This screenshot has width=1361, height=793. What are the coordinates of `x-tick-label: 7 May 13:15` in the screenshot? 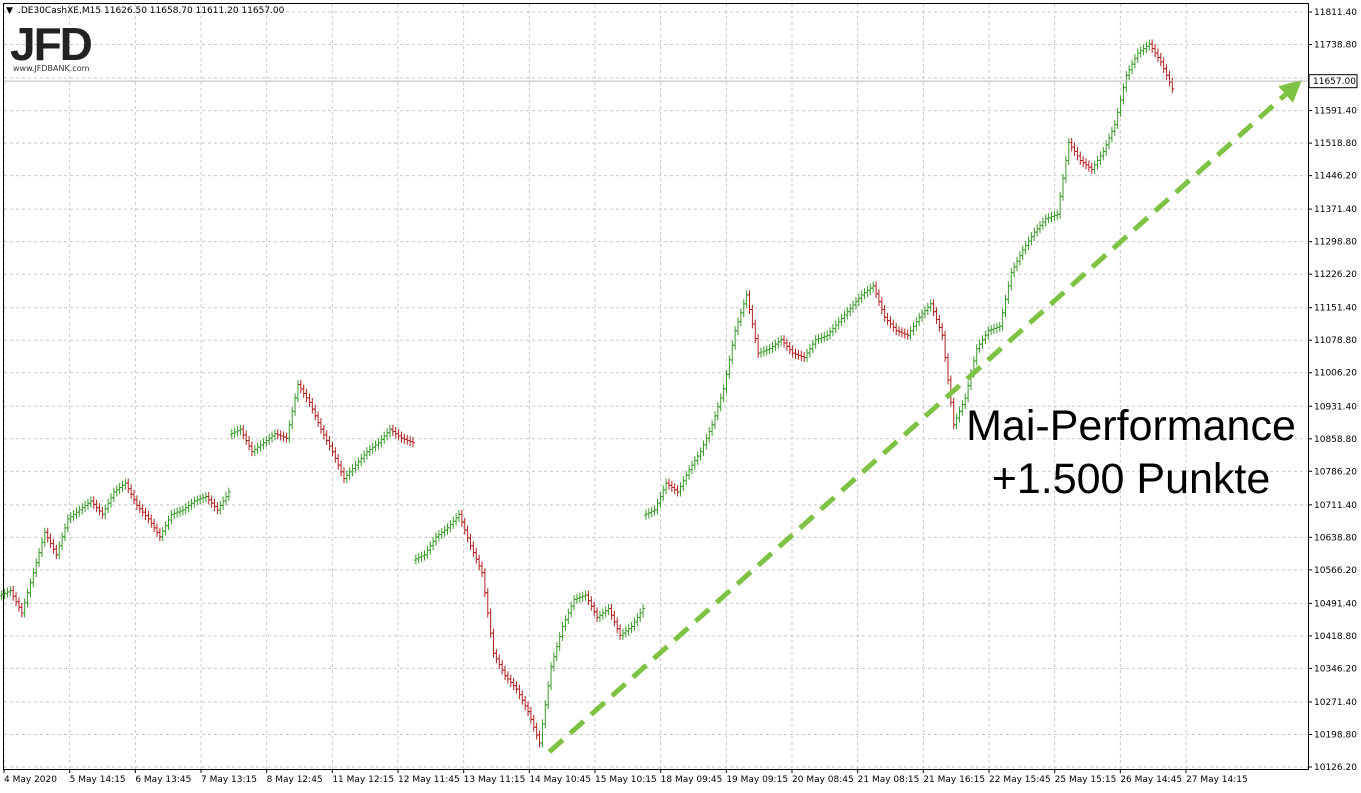 It's located at (229, 780).